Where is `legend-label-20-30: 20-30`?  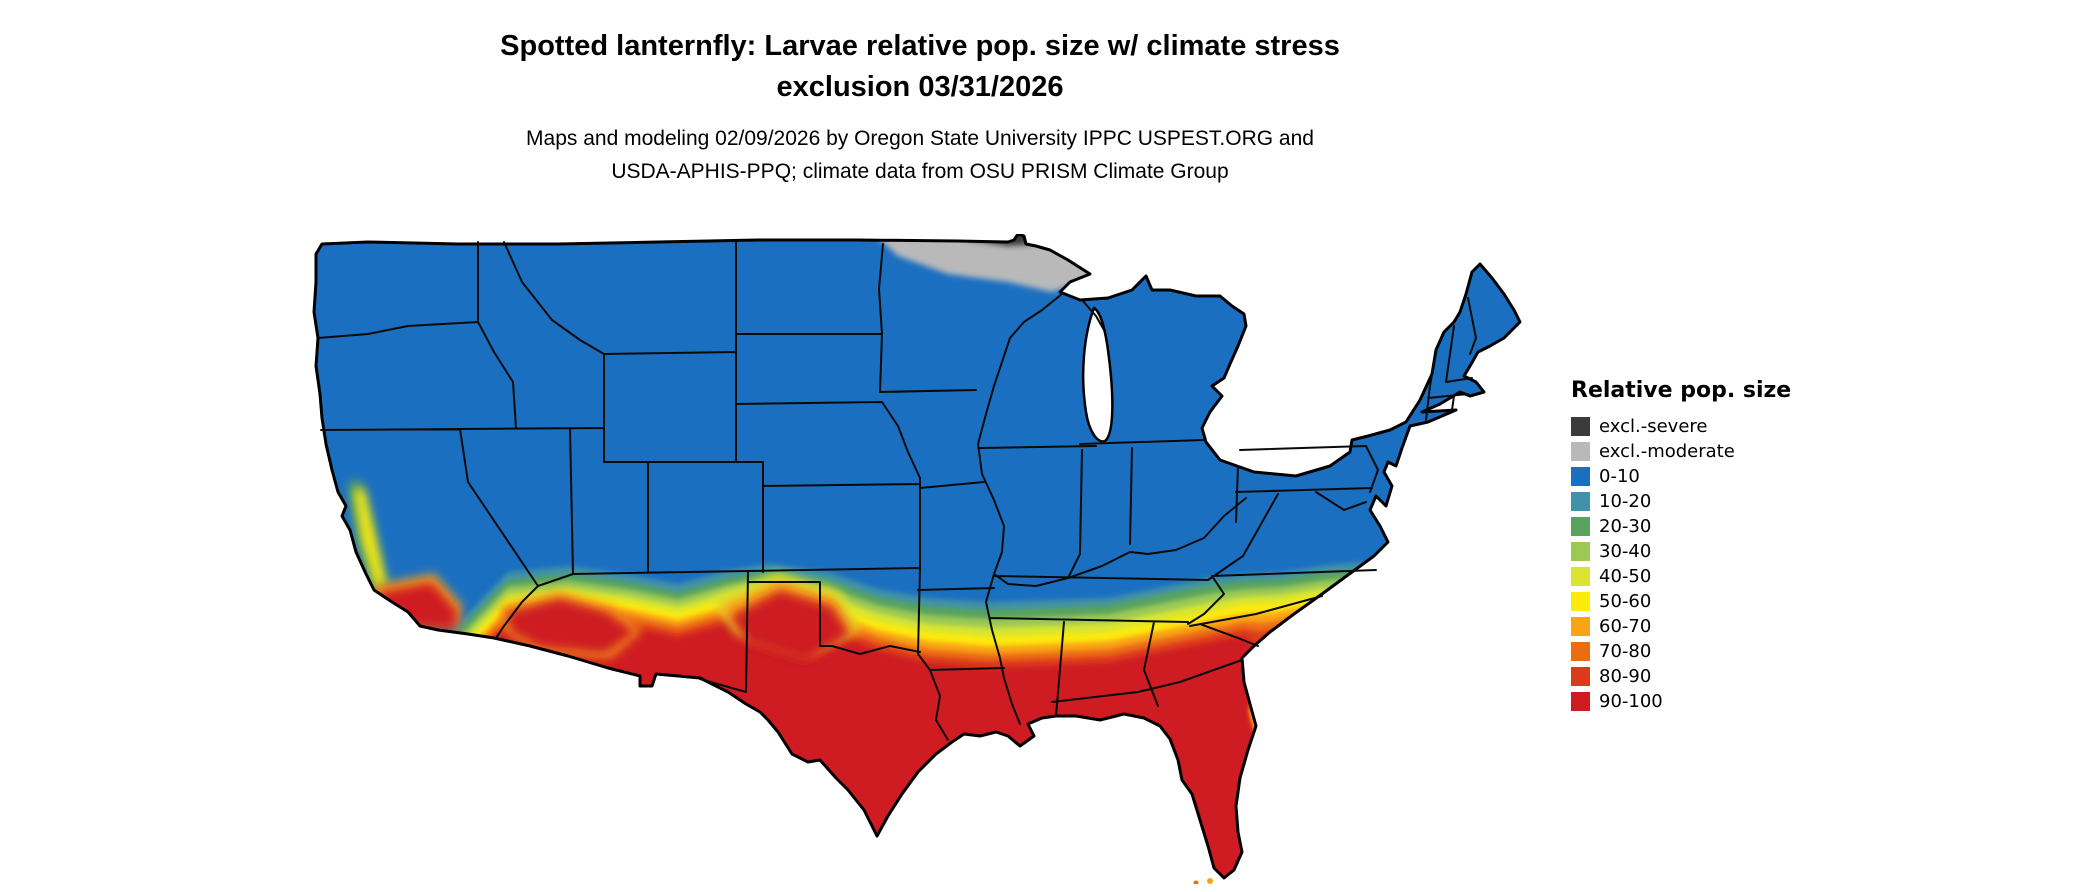 legend-label-20-30: 20-30 is located at coordinates (1625, 526).